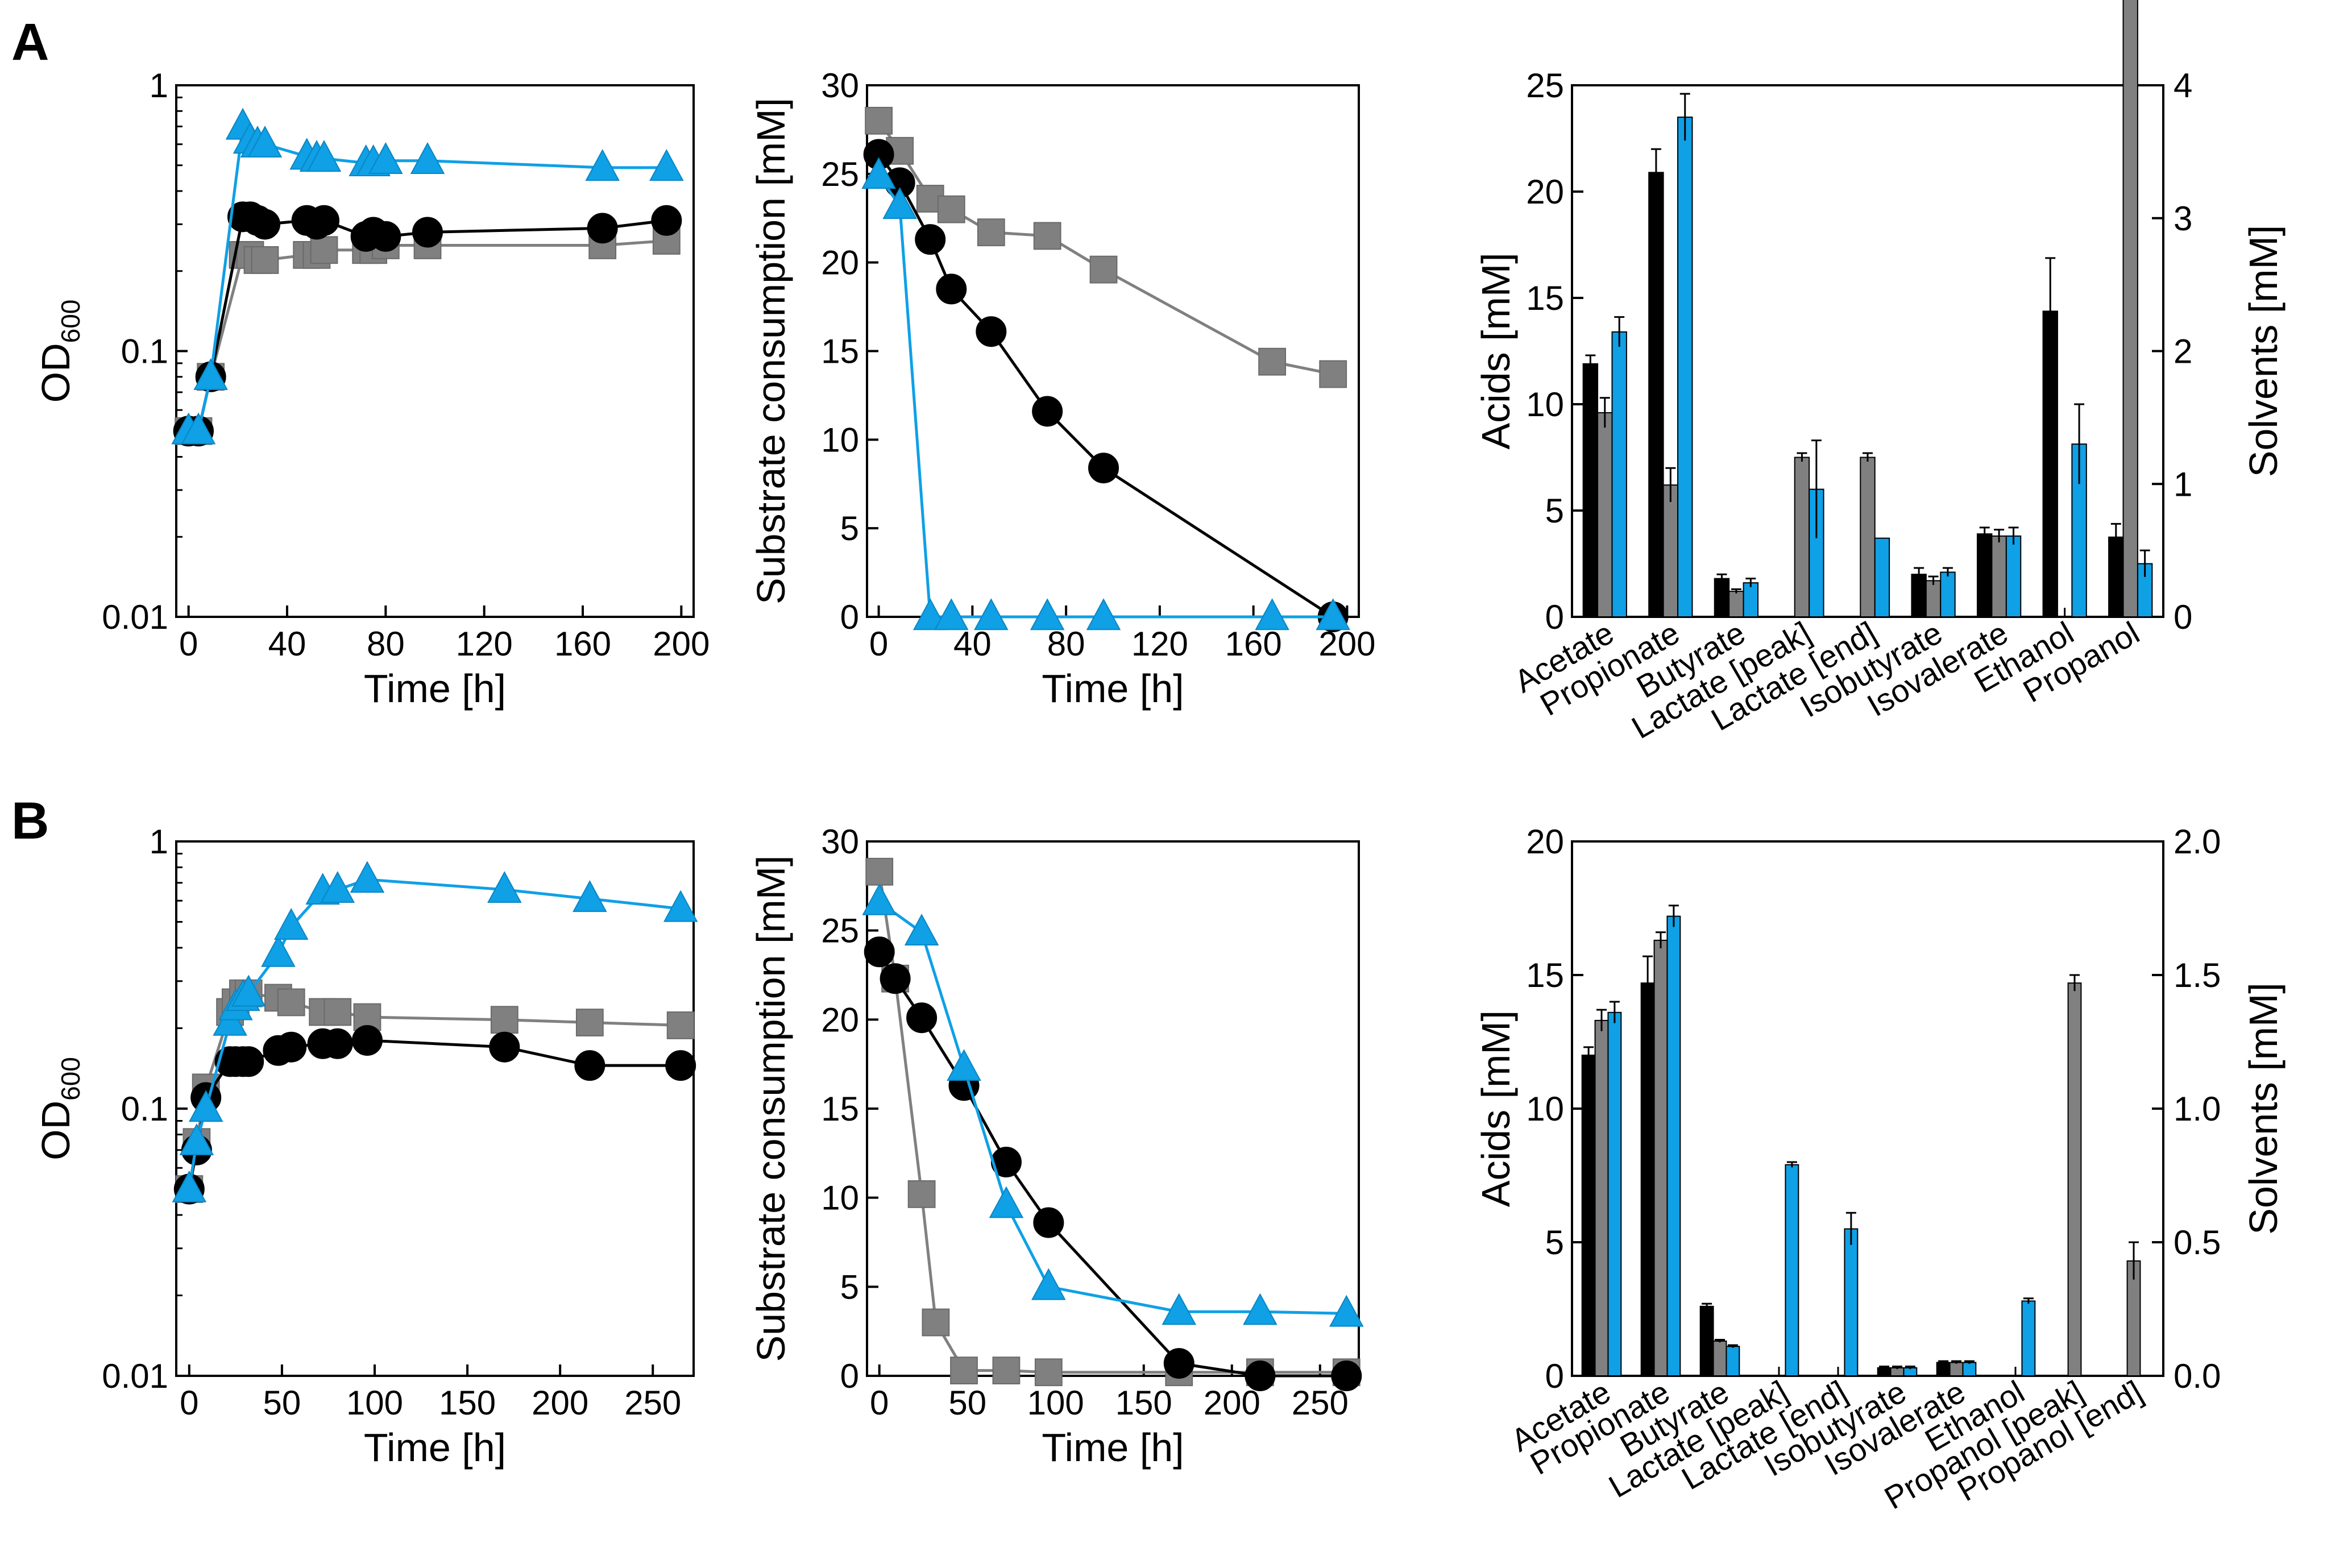 The width and height of the screenshot is (2331, 1568). What do you see at coordinates (1047, 411) in the screenshot?
I see `substrate-a-point-black-circles` at bounding box center [1047, 411].